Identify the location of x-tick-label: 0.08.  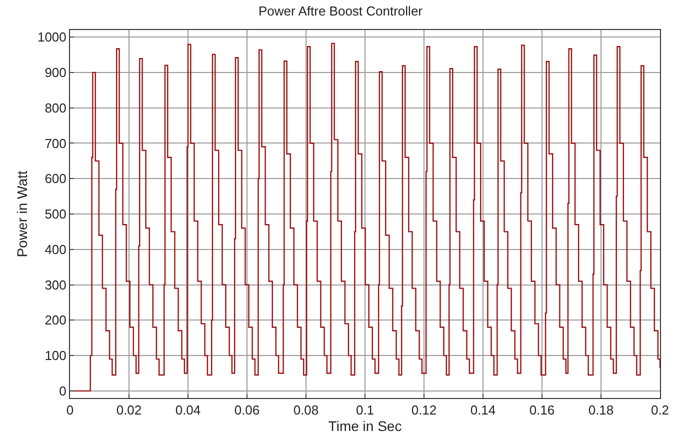
(306, 410).